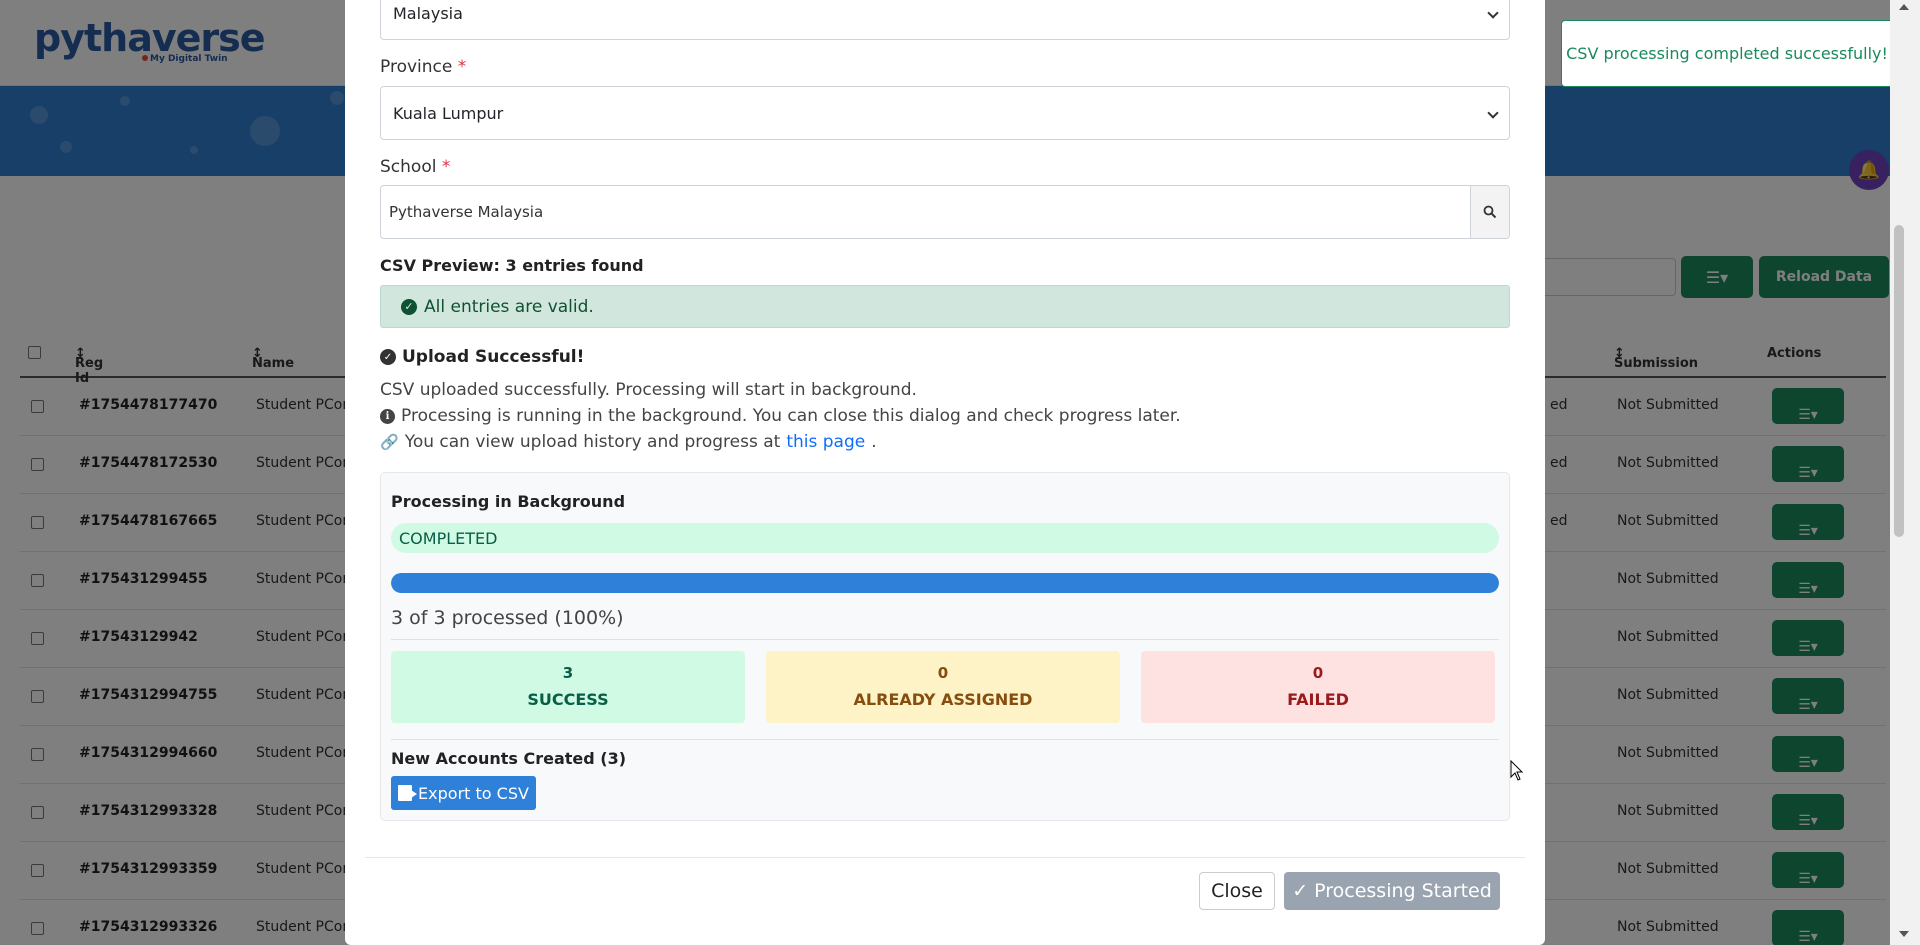  What do you see at coordinates (945, 113) in the screenshot?
I see `province-select: Kuala Lumpur` at bounding box center [945, 113].